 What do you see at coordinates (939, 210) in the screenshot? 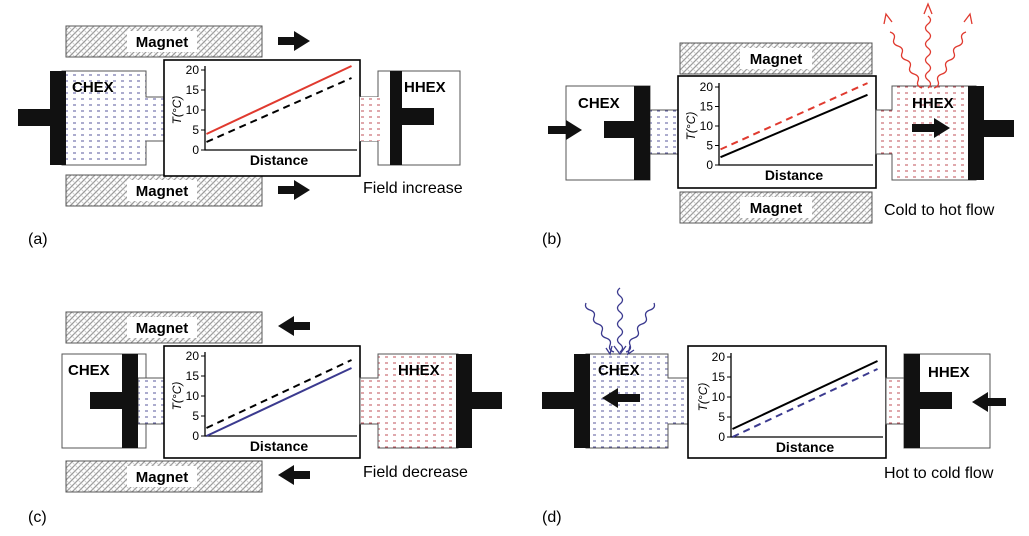
I see `panel-caption: Cold to hot flow` at bounding box center [939, 210].